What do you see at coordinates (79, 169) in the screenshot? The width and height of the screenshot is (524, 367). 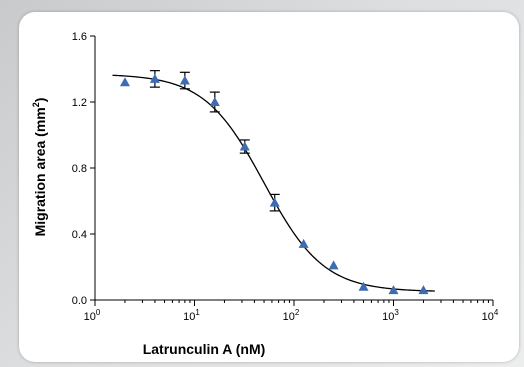 I see `y-tick-label: 0.8` at bounding box center [79, 169].